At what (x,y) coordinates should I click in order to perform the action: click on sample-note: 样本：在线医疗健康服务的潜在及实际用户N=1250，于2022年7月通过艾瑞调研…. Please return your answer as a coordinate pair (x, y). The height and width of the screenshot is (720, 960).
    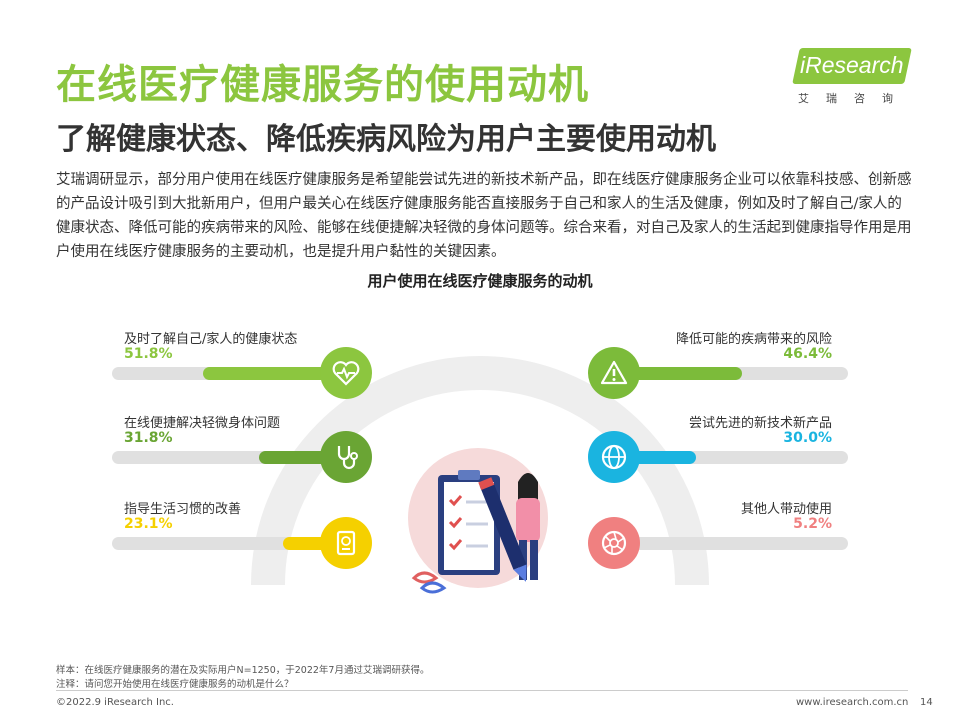
    Looking at the image, I should click on (243, 670).